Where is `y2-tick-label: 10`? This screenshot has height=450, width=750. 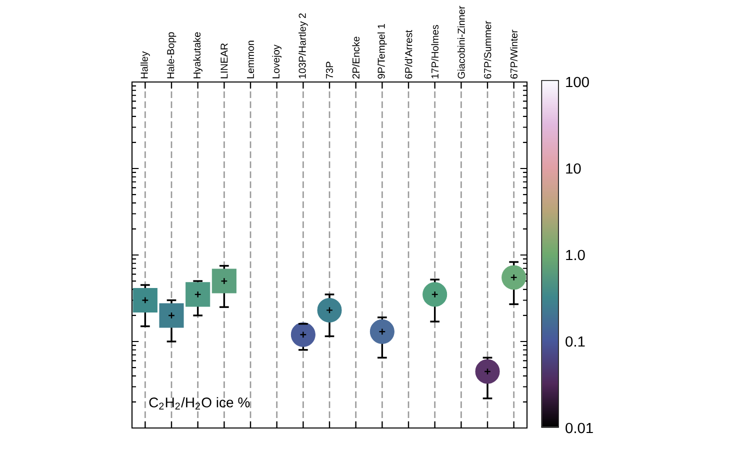
y2-tick-label: 10 is located at coordinates (573, 168).